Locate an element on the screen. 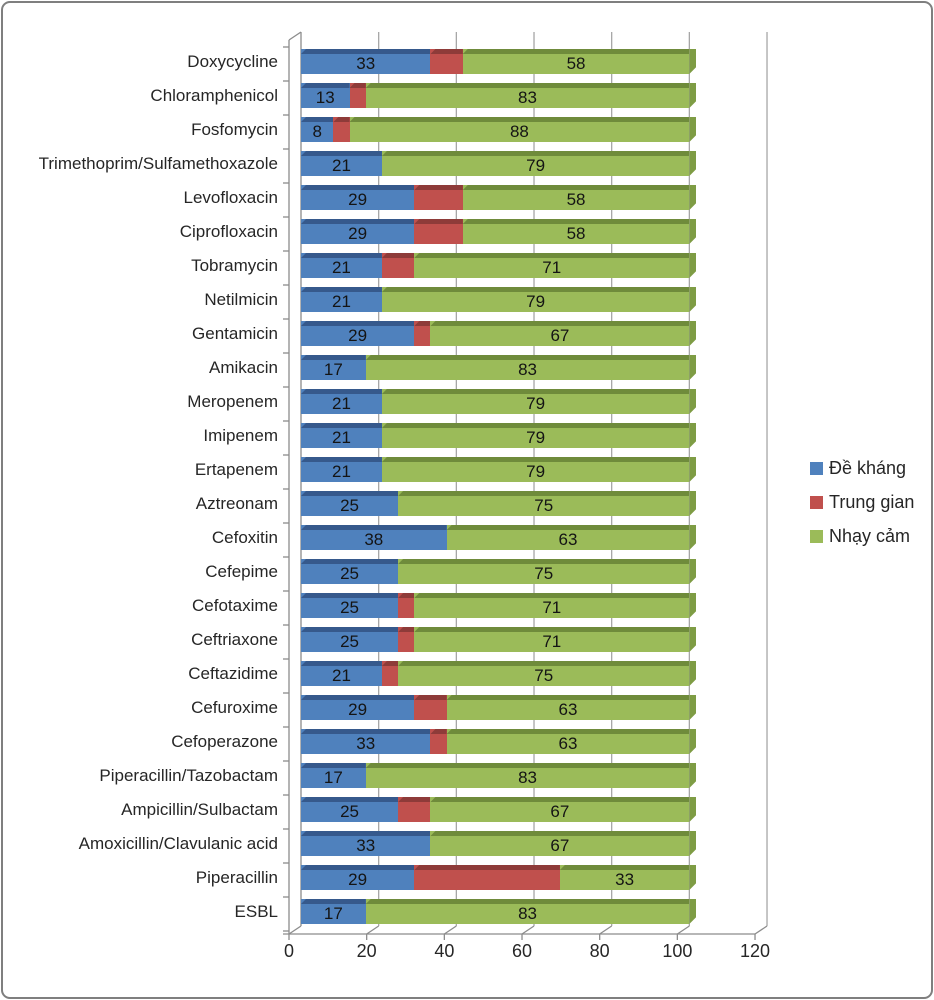  legend-item-nhay-cam: Nhạy cảm is located at coordinates (862, 536).